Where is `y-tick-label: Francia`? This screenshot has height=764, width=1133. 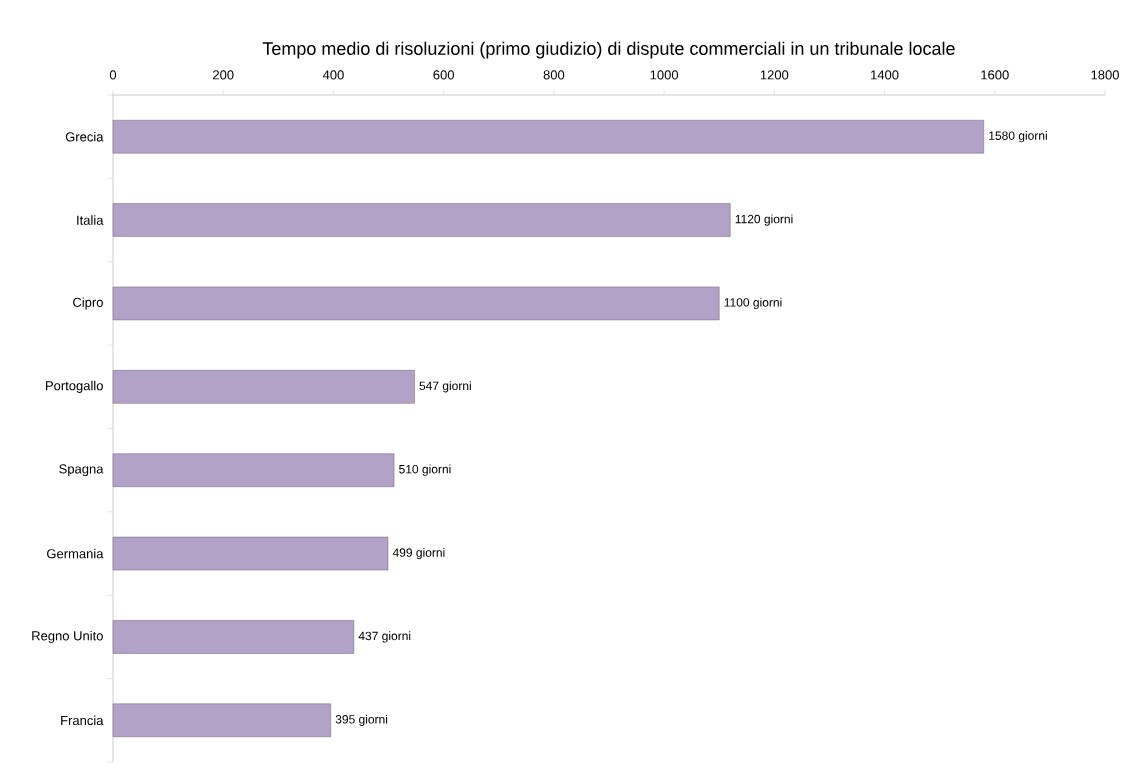 y-tick-label: Francia is located at coordinates (82, 720).